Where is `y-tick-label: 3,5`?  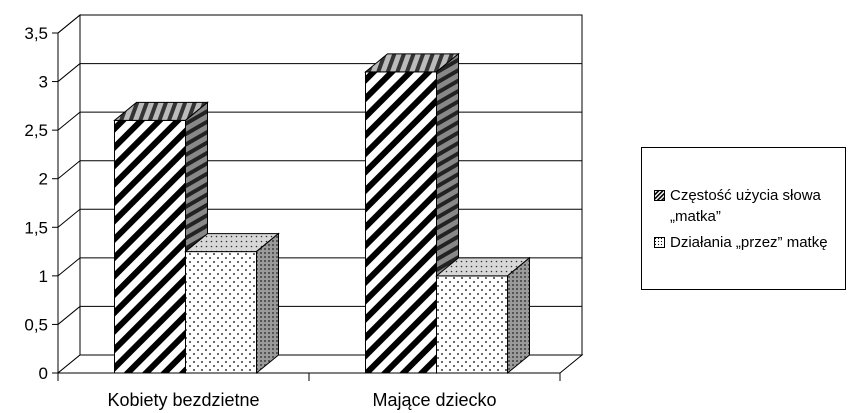
y-tick-label: 3,5 is located at coordinates (36, 33).